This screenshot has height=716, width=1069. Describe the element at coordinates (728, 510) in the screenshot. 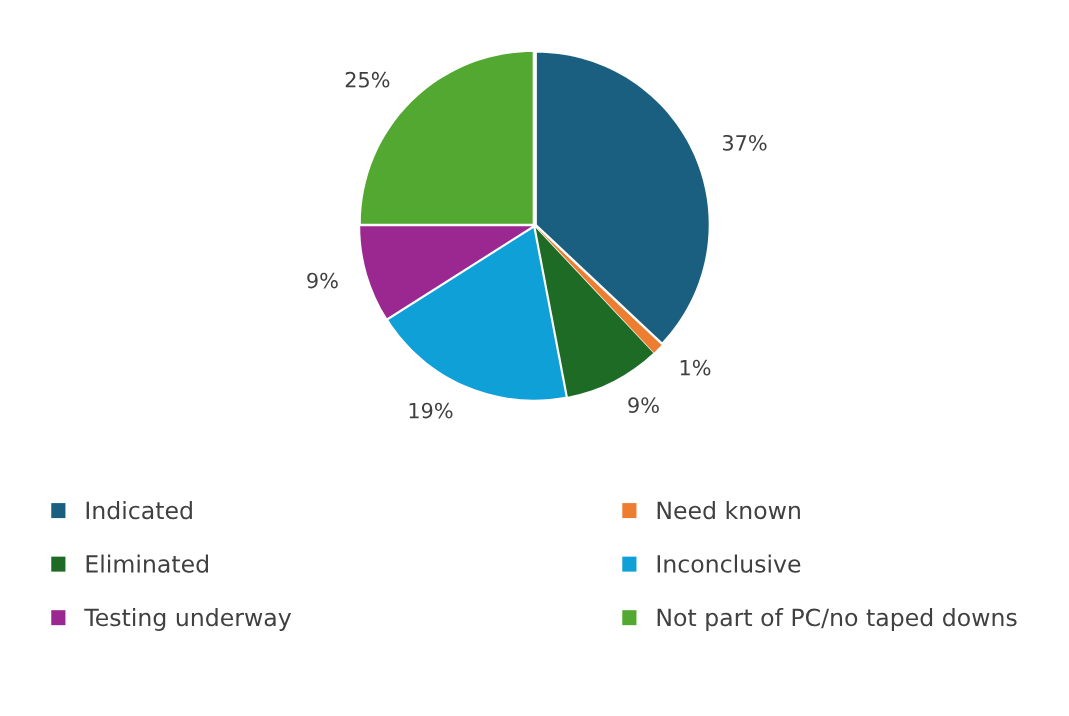

I see `legend-label: Need known` at that location.